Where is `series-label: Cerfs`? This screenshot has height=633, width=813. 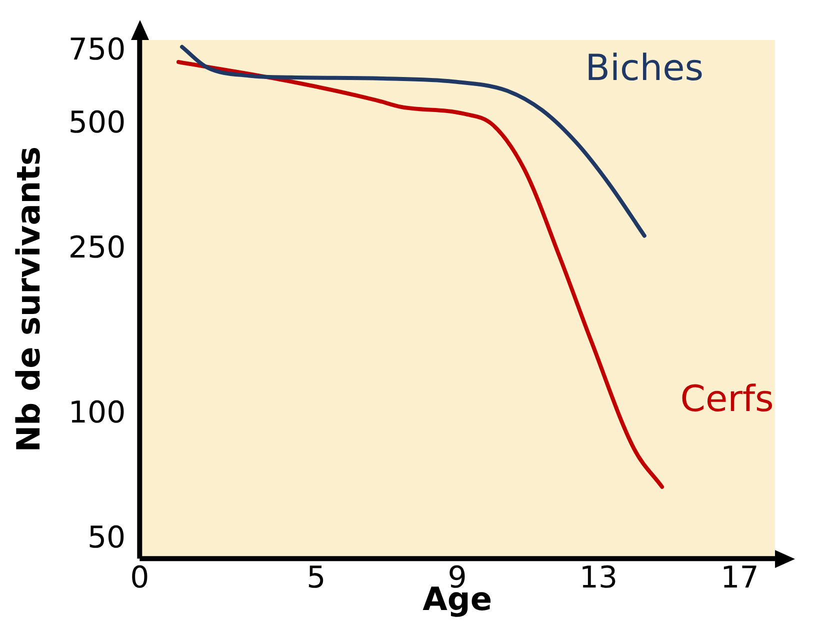
series-label: Cerfs is located at coordinates (727, 399).